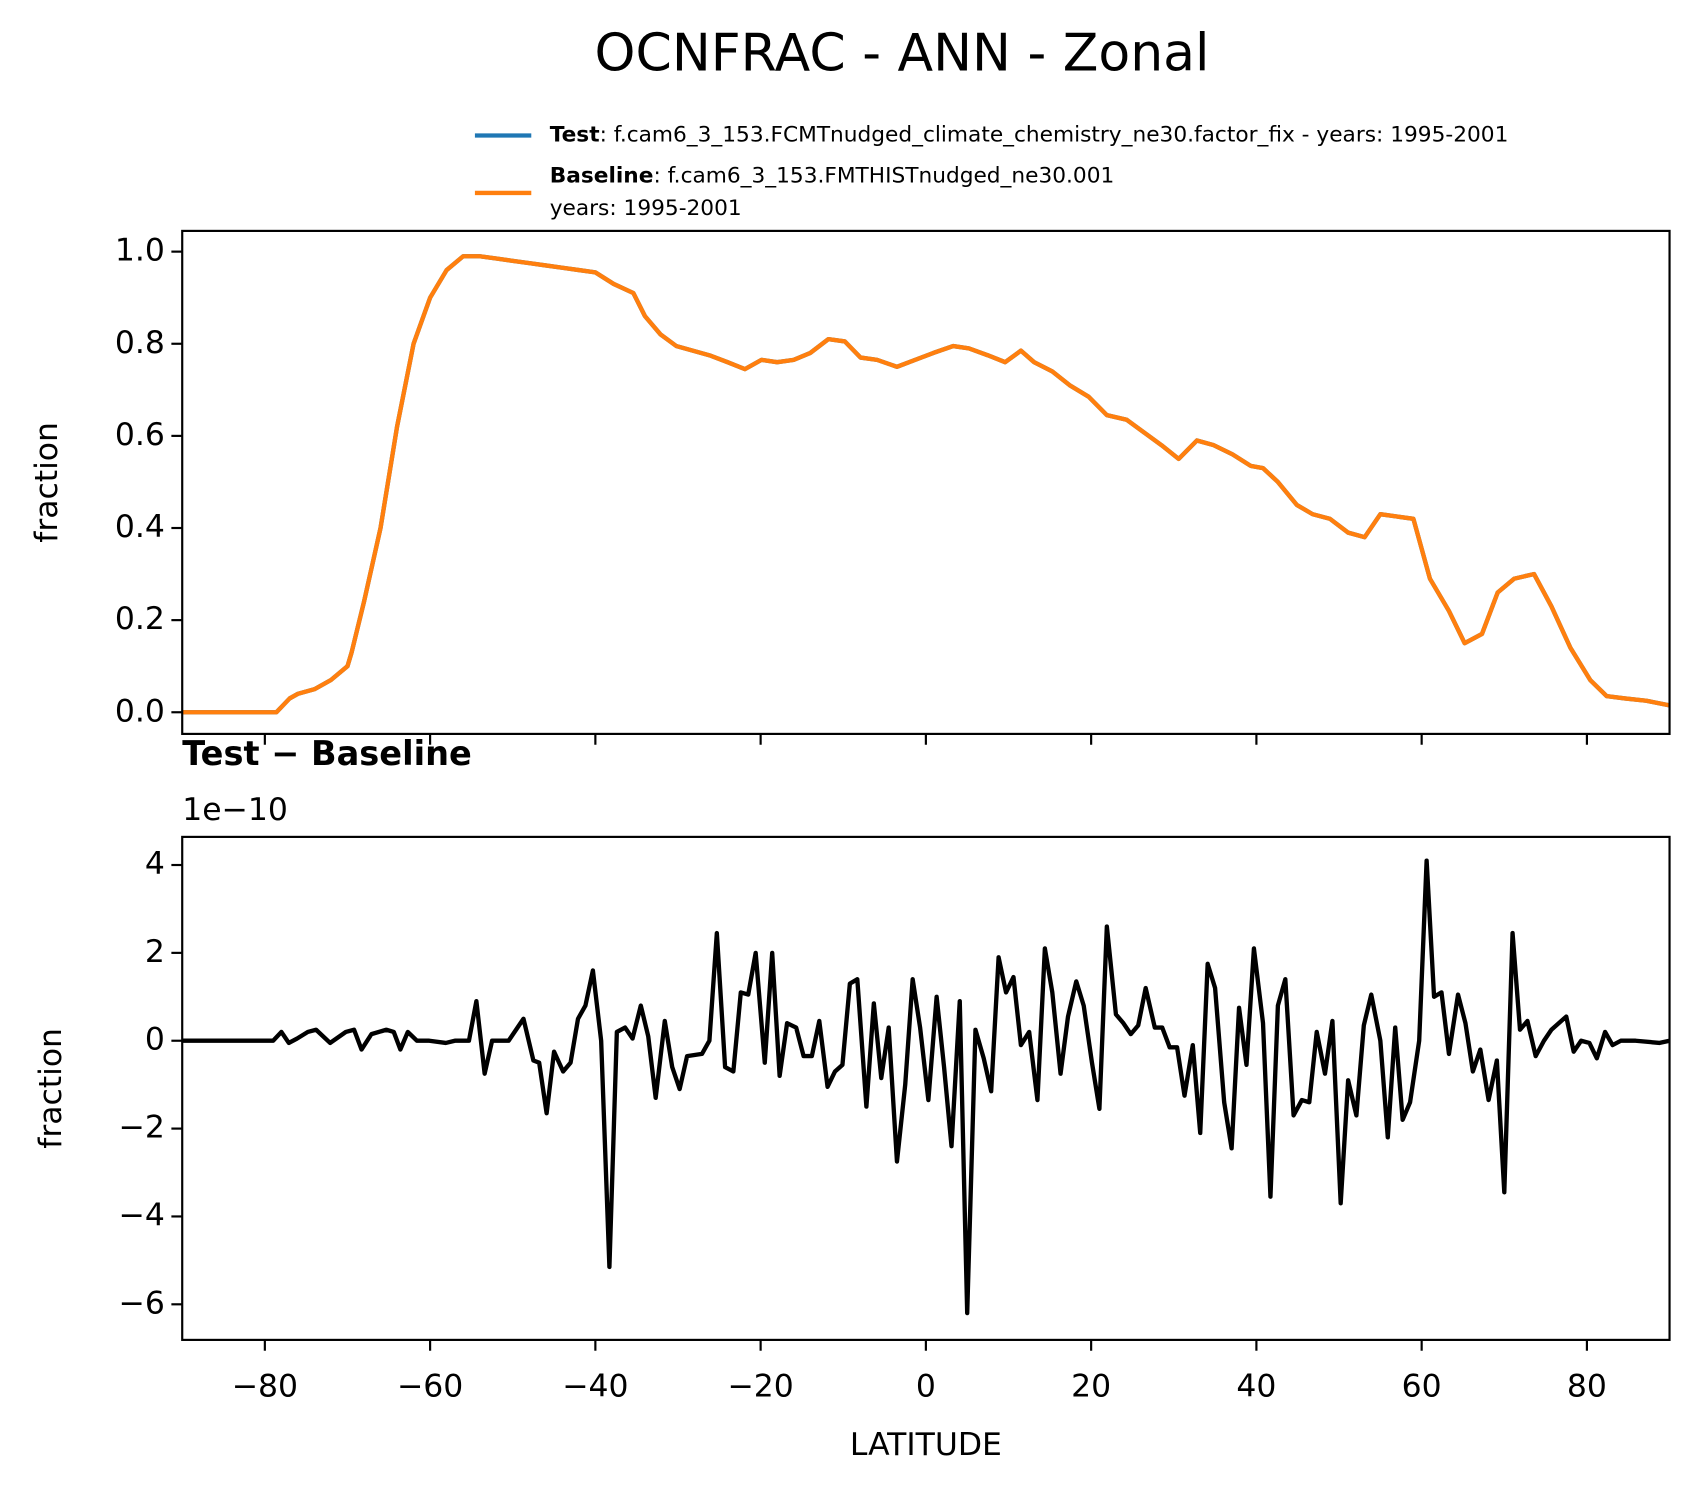 The height and width of the screenshot is (1496, 1700). I want to click on x-tick-label: 80, so click(1587, 1387).